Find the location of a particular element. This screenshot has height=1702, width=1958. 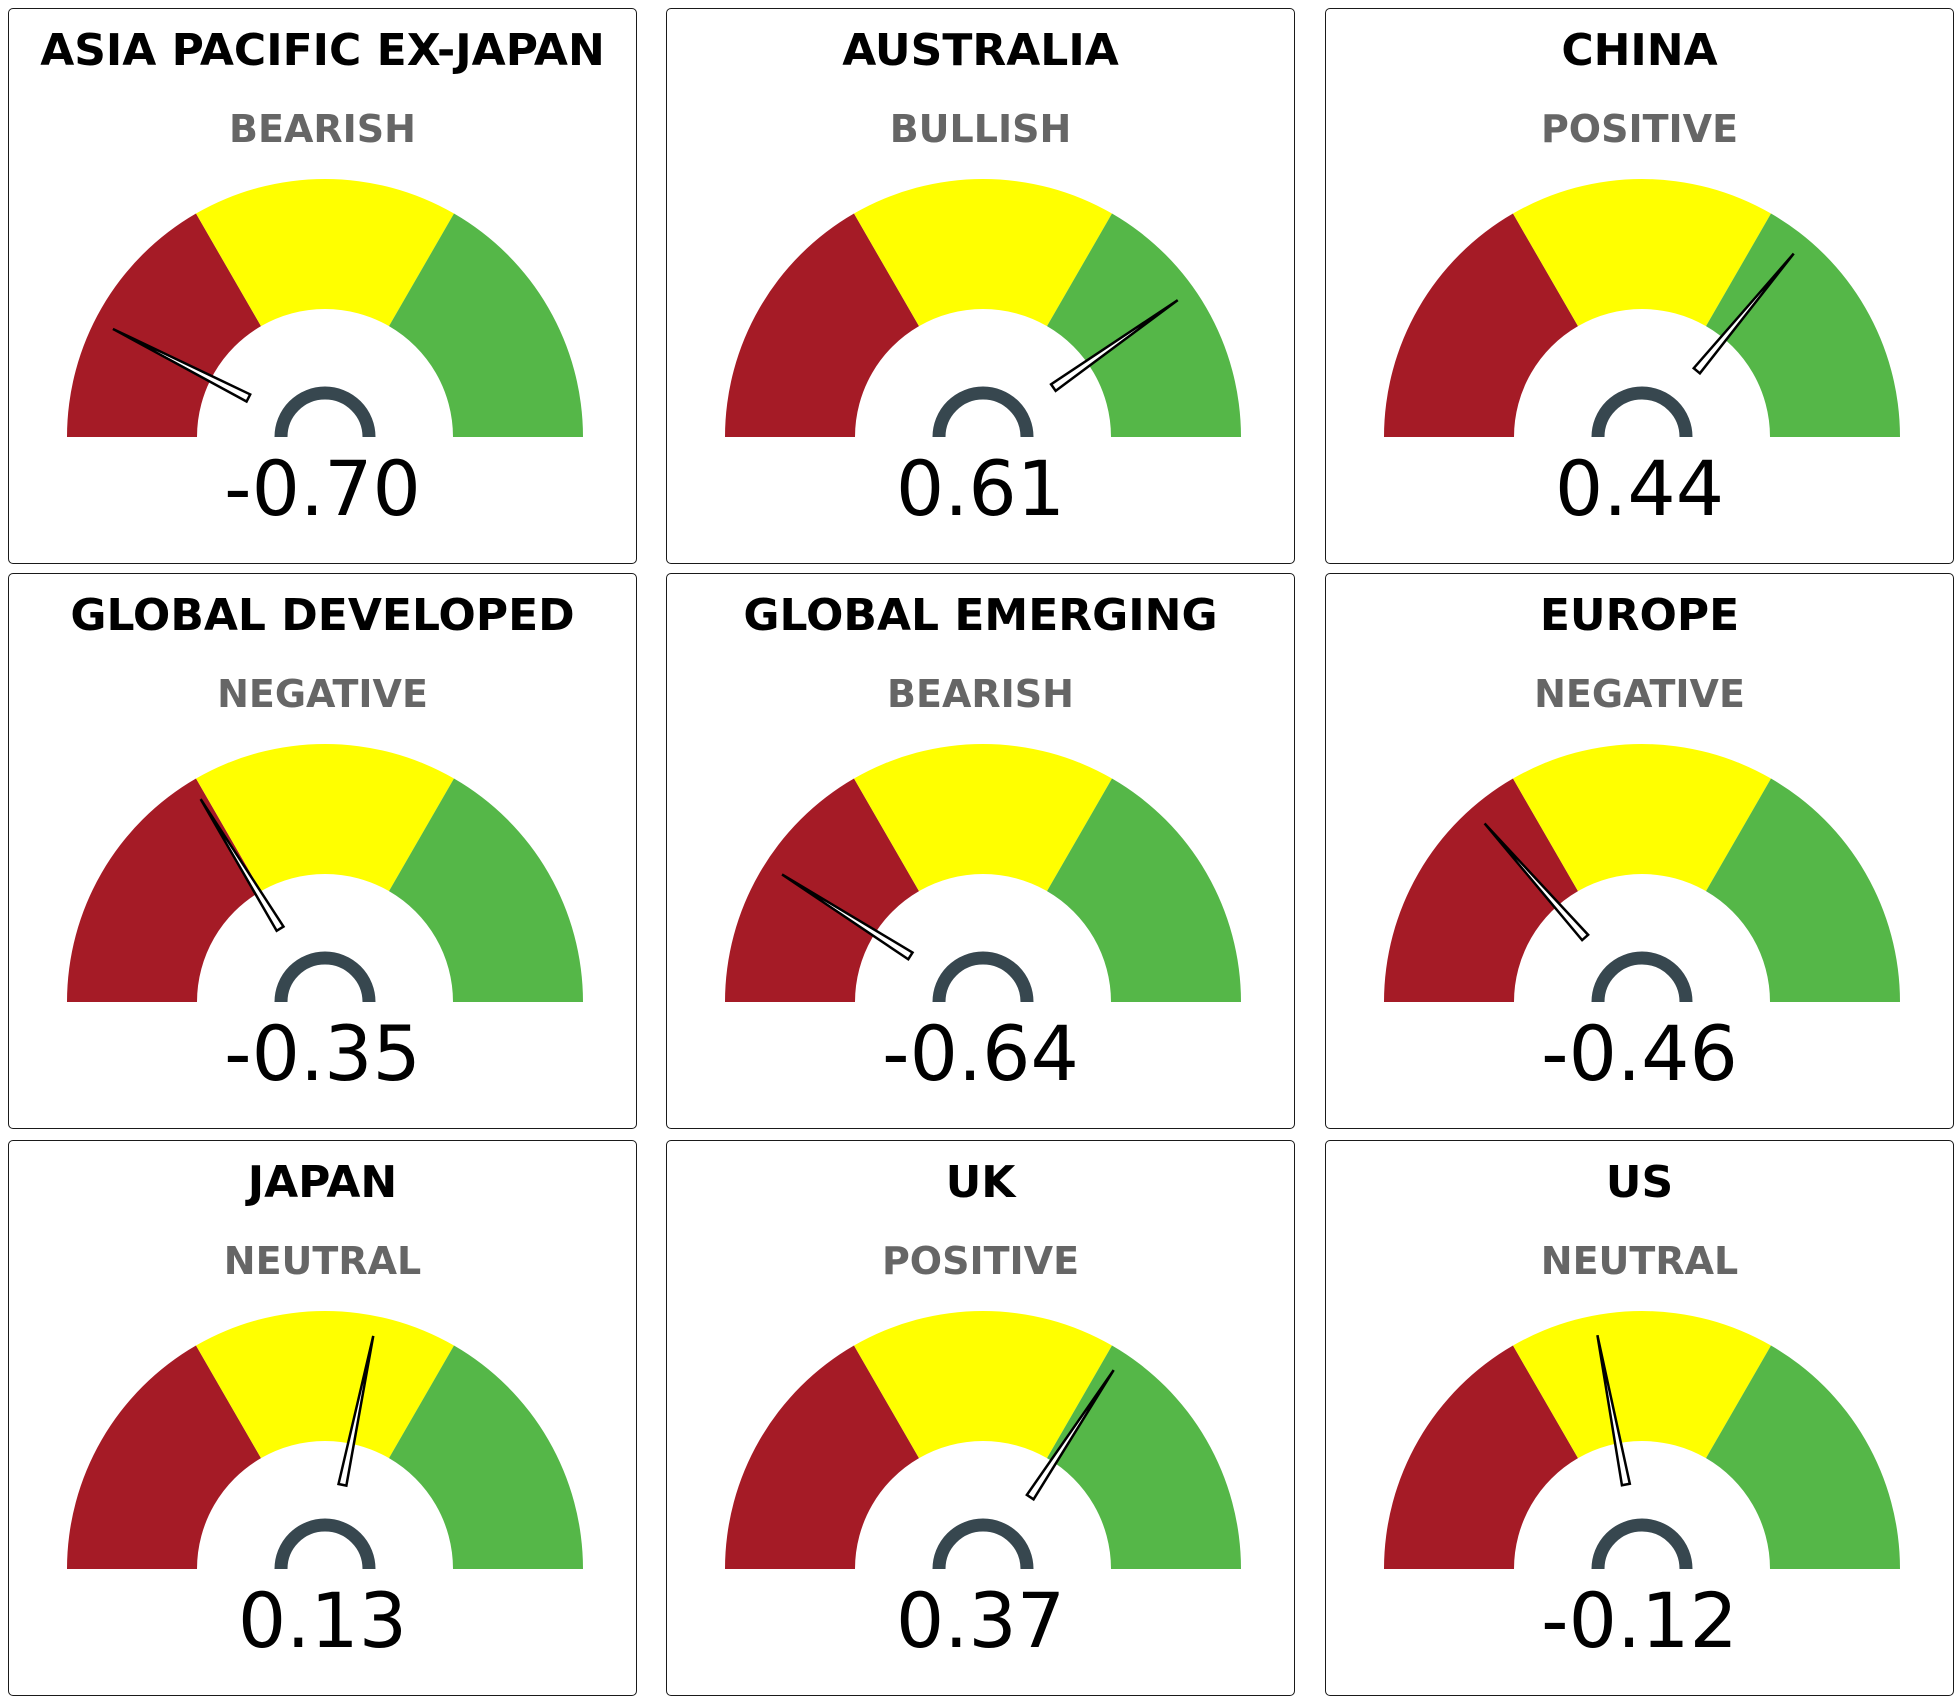

score-value: -0.46 is located at coordinates (1639, 1053).